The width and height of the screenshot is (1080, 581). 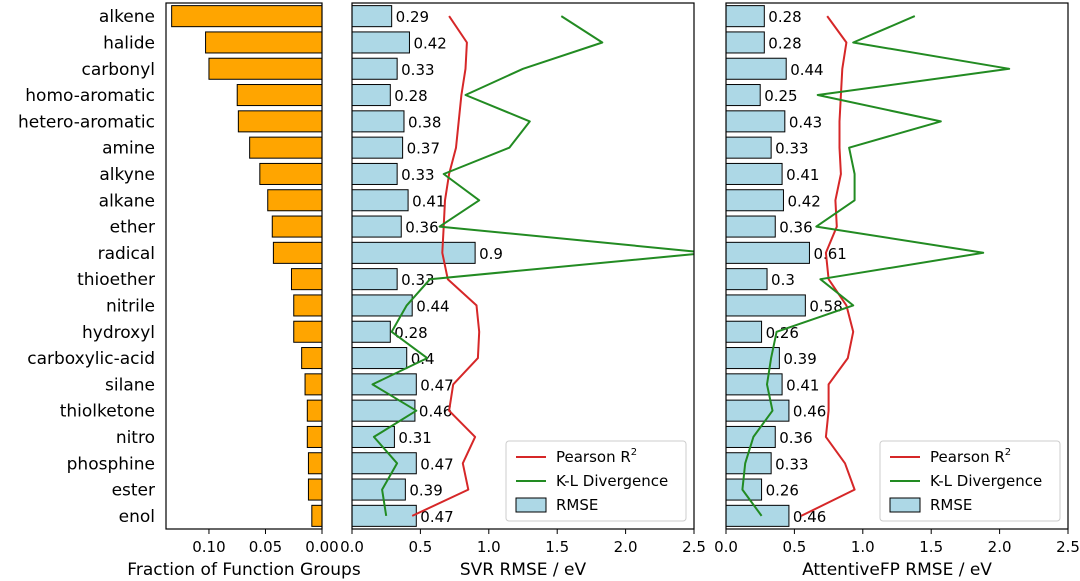 I want to click on svr-rmse-bar-phosphine, so click(x=384, y=463).